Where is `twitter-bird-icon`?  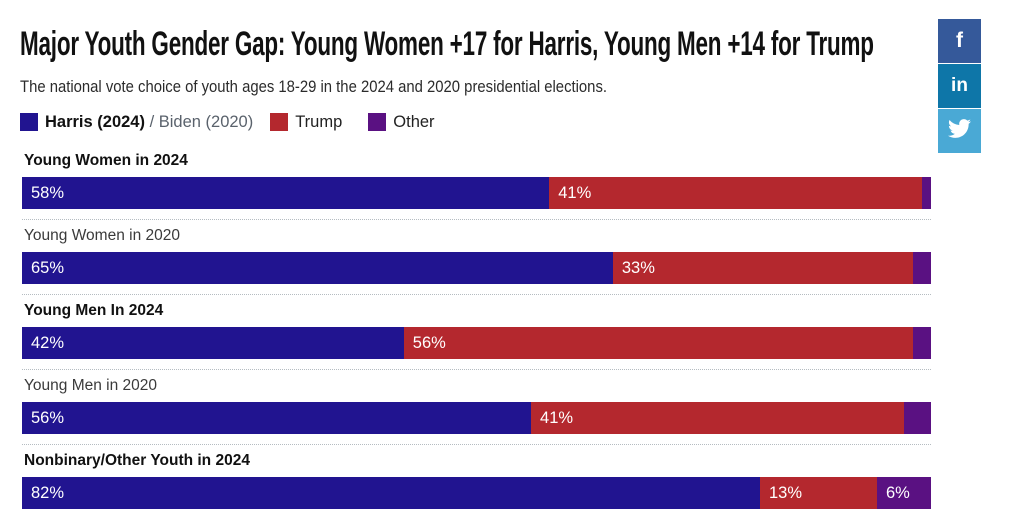 twitter-bird-icon is located at coordinates (960, 131).